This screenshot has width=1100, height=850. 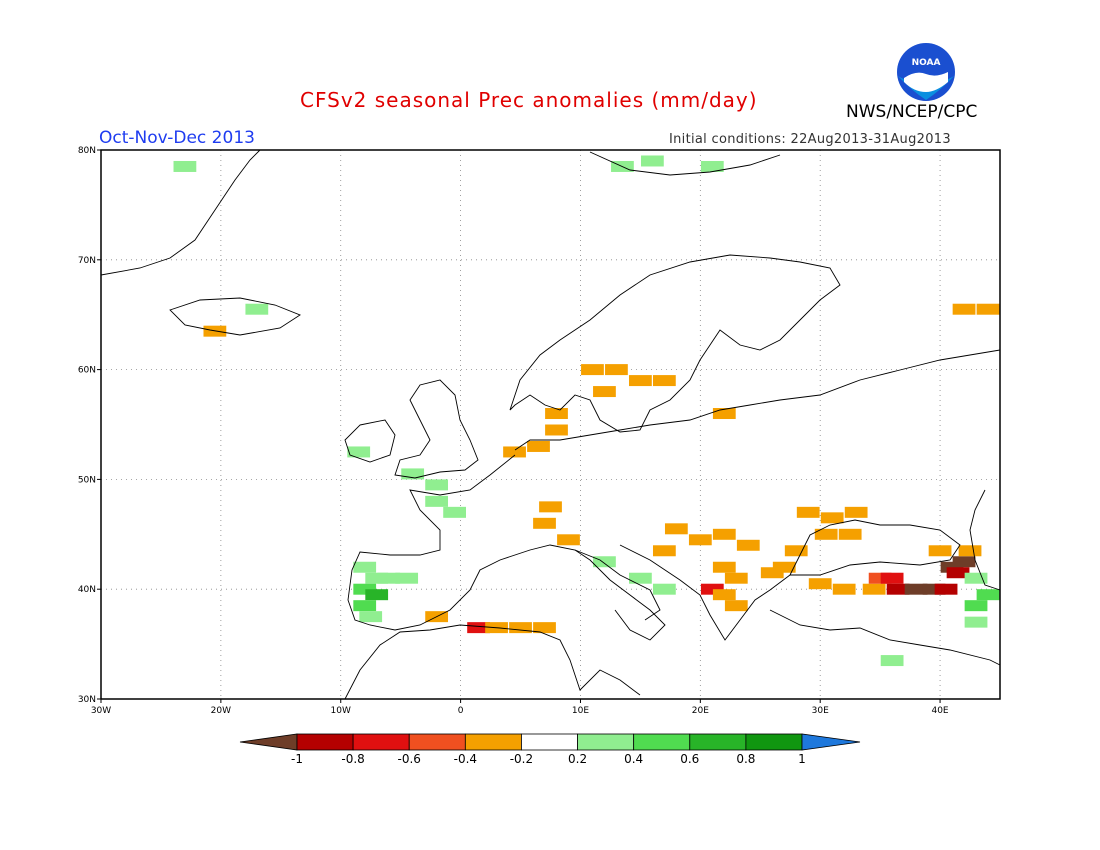 I want to click on coast-balkans, so click(x=705, y=592).